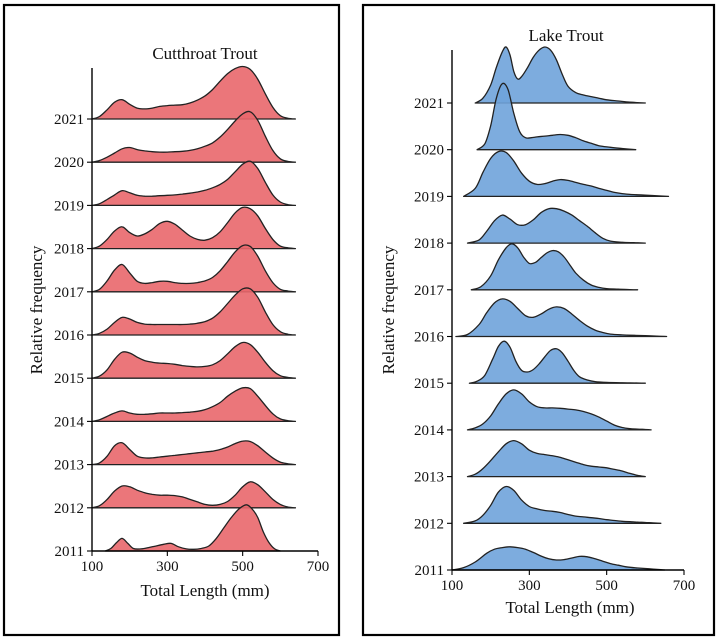 The height and width of the screenshot is (640, 719). I want to click on lake-y-tick-label-2015: 2015, so click(429, 384).